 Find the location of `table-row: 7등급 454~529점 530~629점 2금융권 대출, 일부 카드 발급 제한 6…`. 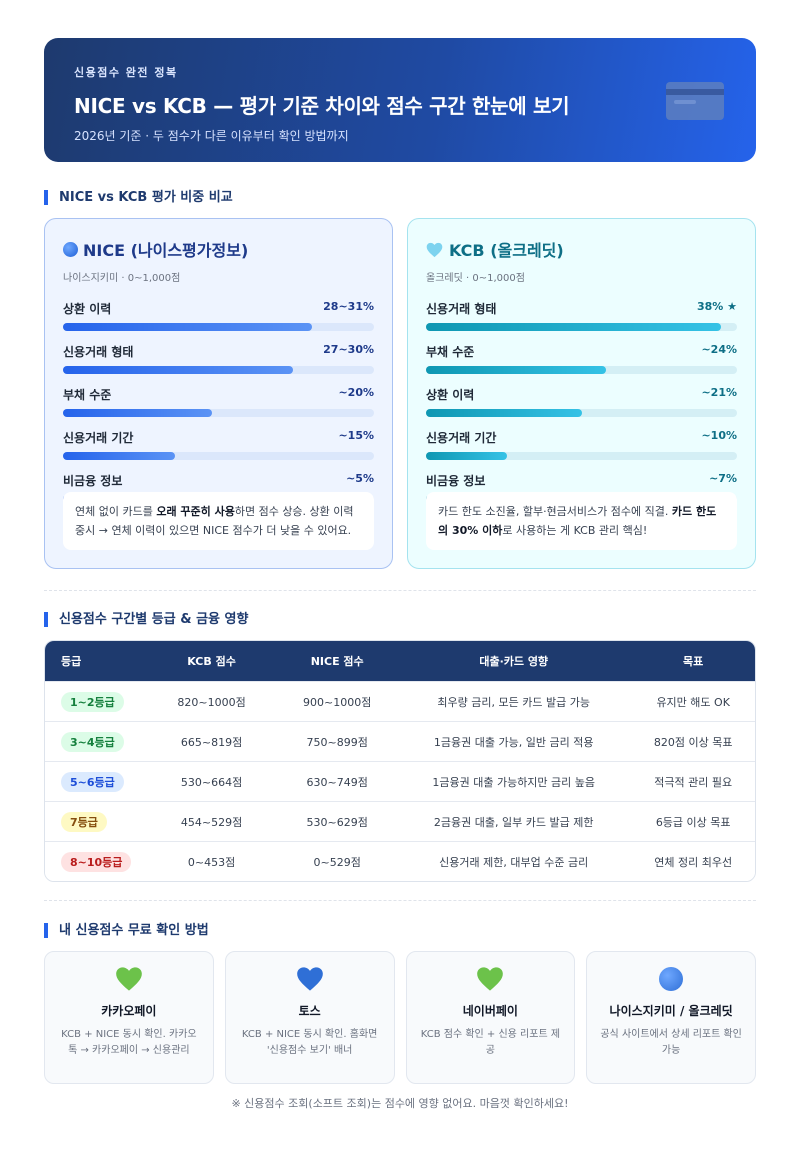

table-row: 7등급 454~529점 530~629점 2금융권 대출, 일부 카드 발급 제한 6… is located at coordinates (400, 821).